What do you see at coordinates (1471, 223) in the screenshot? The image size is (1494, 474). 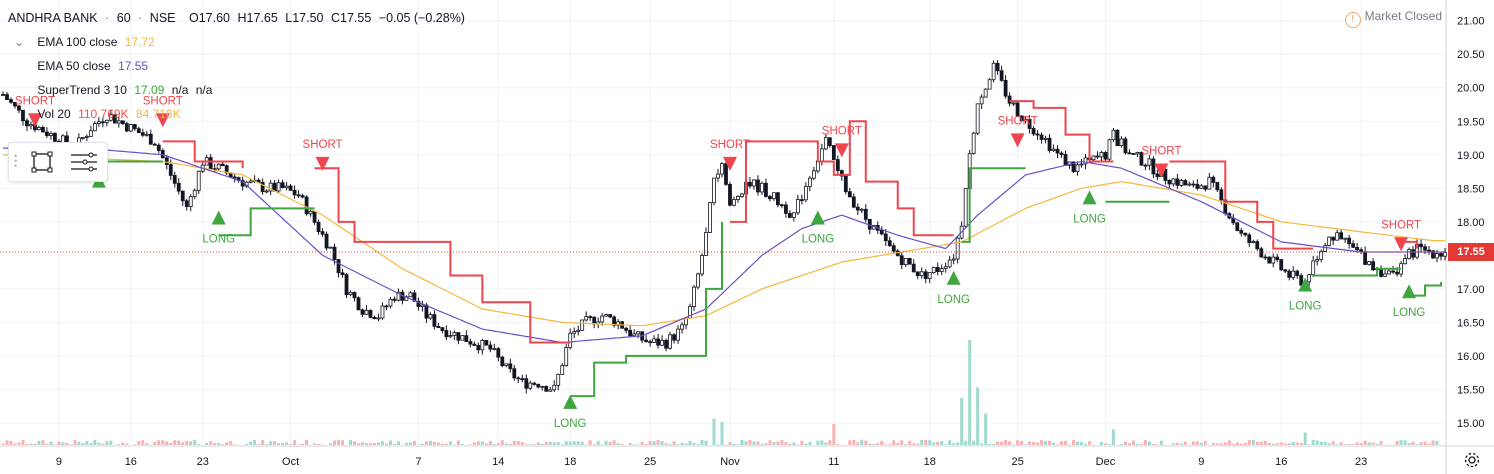 I see `price-tick-label: 18.00` at bounding box center [1471, 223].